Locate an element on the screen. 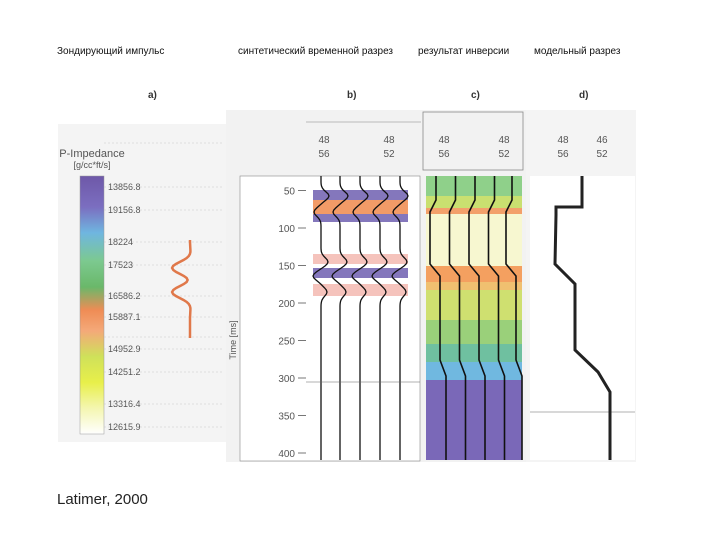 Image resolution: width=720 pixels, height=540 pixels. time-tick-label: 350 is located at coordinates (286, 417).